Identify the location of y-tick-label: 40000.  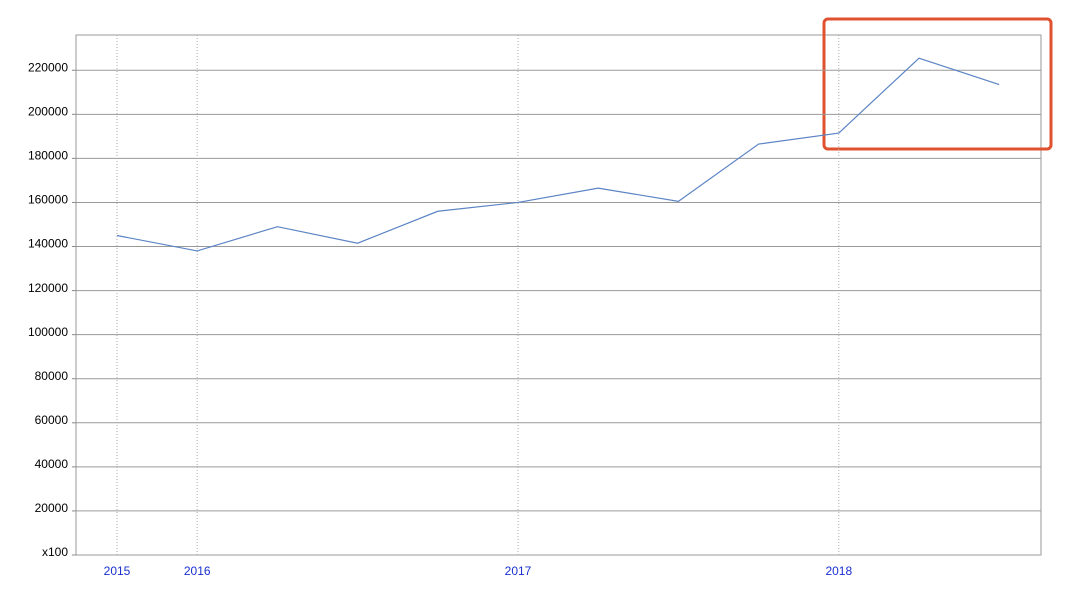
(52, 464).